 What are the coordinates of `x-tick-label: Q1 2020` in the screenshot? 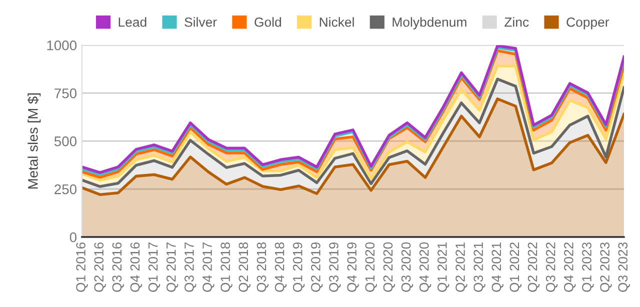 It's located at (371, 267).